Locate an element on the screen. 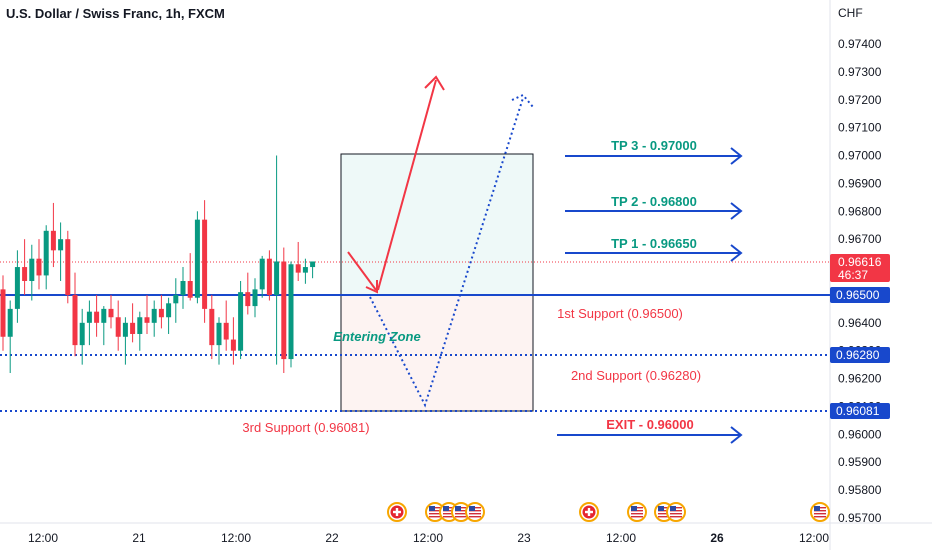 The width and height of the screenshot is (932, 550). svg-text: 0.96500 is located at coordinates (858, 295).